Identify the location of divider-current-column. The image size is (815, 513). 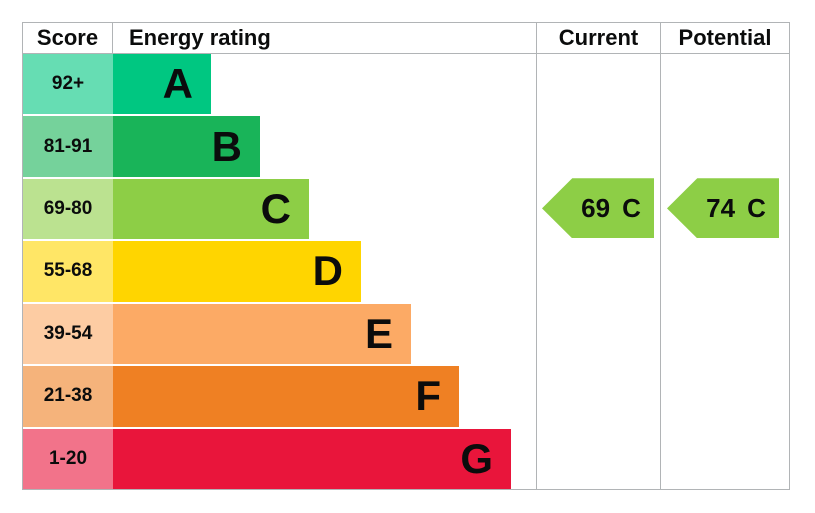
(536, 271).